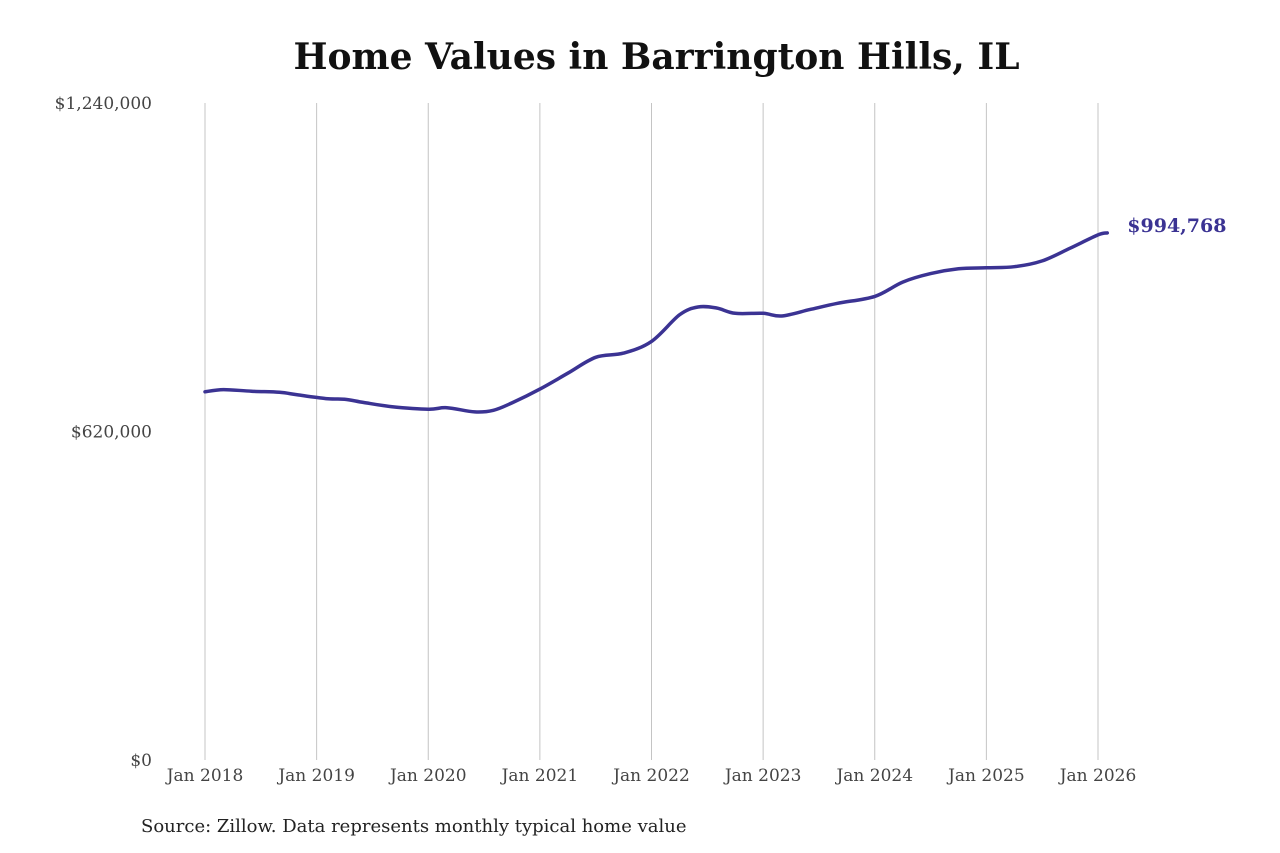 This screenshot has height=853, width=1280. Describe the element at coordinates (103, 104) in the screenshot. I see `y-tick-label: $1,240,000` at that location.